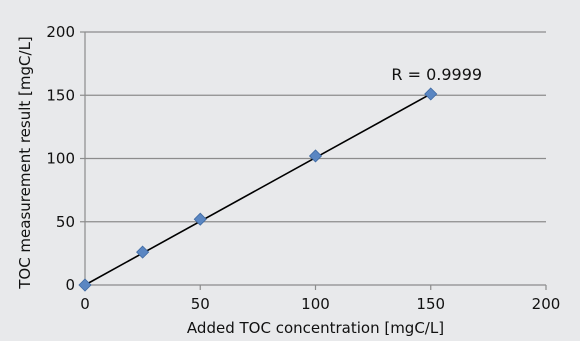 This screenshot has width=580, height=341. I want to click on y-tick-label: 0, so click(70, 285).